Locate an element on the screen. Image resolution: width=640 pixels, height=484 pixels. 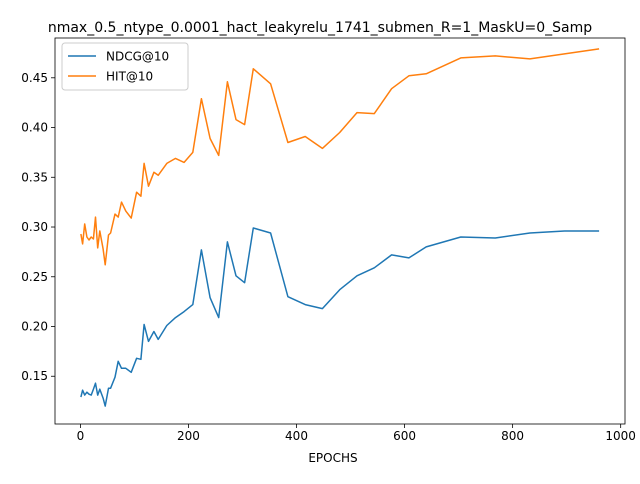
y-tick-label: 0.35 is located at coordinates (34, 177).